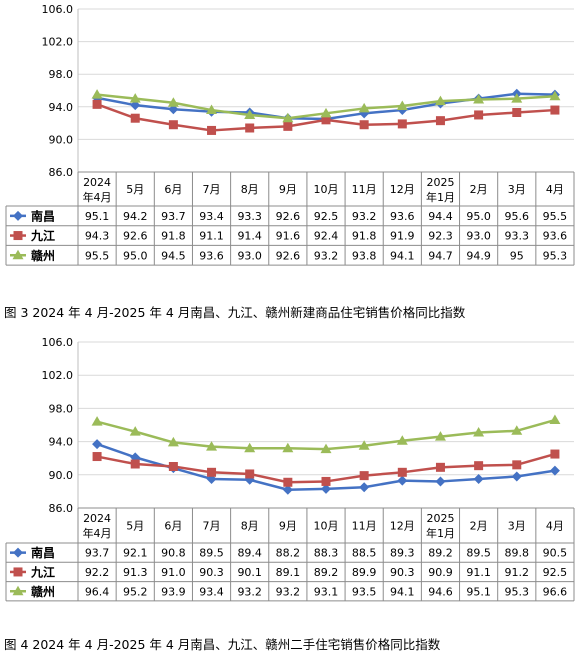  Describe the element at coordinates (61, 442) in the screenshot. I see `y-tick-label: 94.0` at that location.